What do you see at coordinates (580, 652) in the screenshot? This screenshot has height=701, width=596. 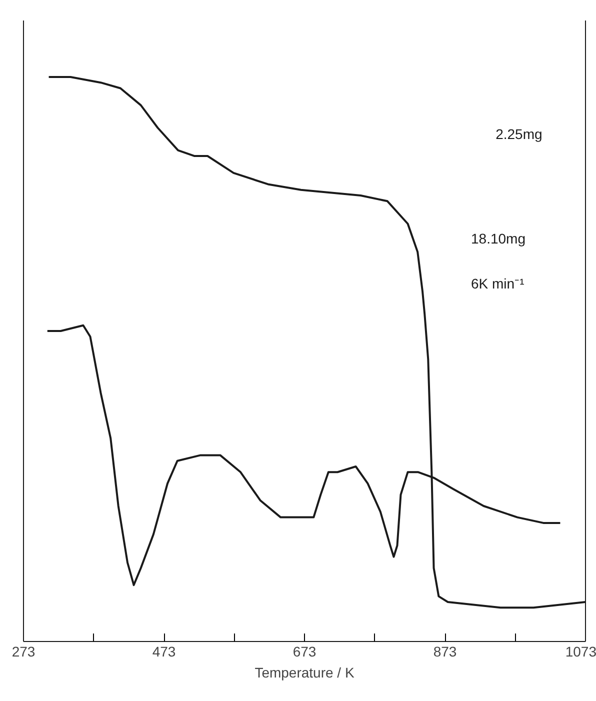 I see `x-tick-label: 1073` at bounding box center [580, 652].